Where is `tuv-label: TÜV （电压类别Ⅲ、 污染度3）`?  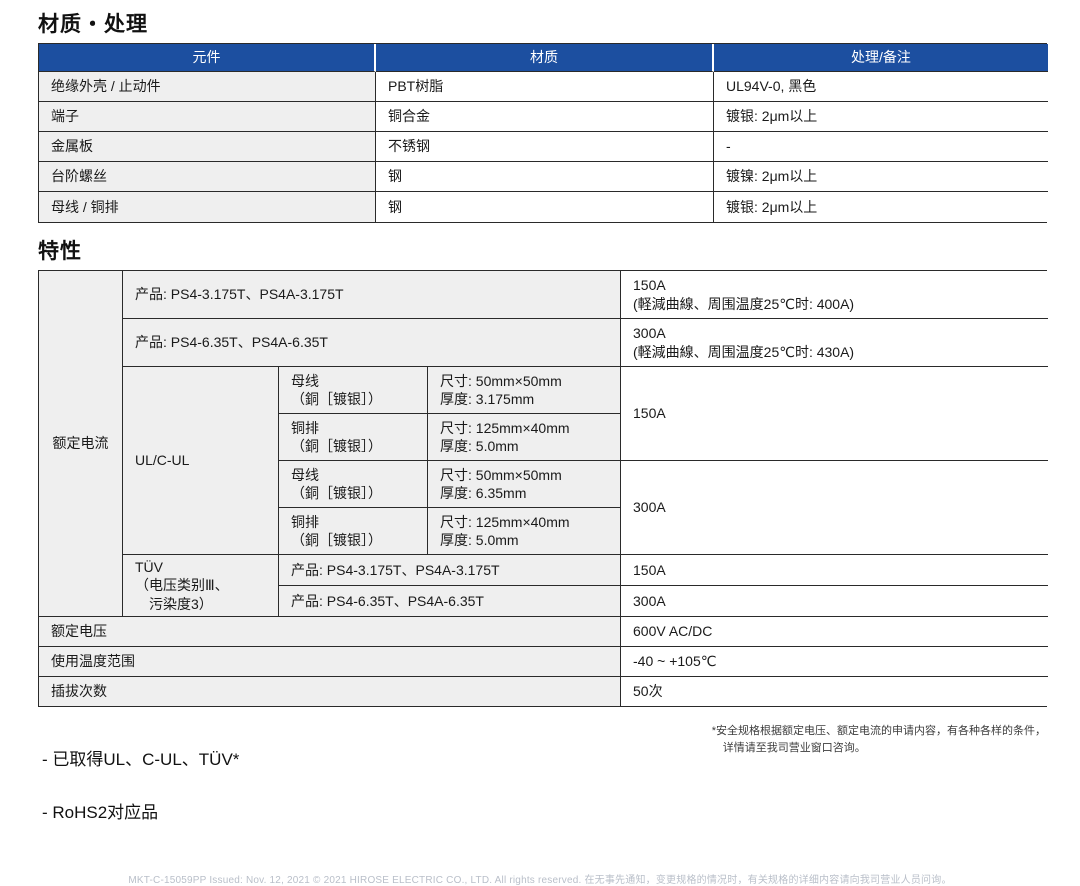 tuv-label: TÜV （电压类别Ⅲ、 污染度3） is located at coordinates (201, 586).